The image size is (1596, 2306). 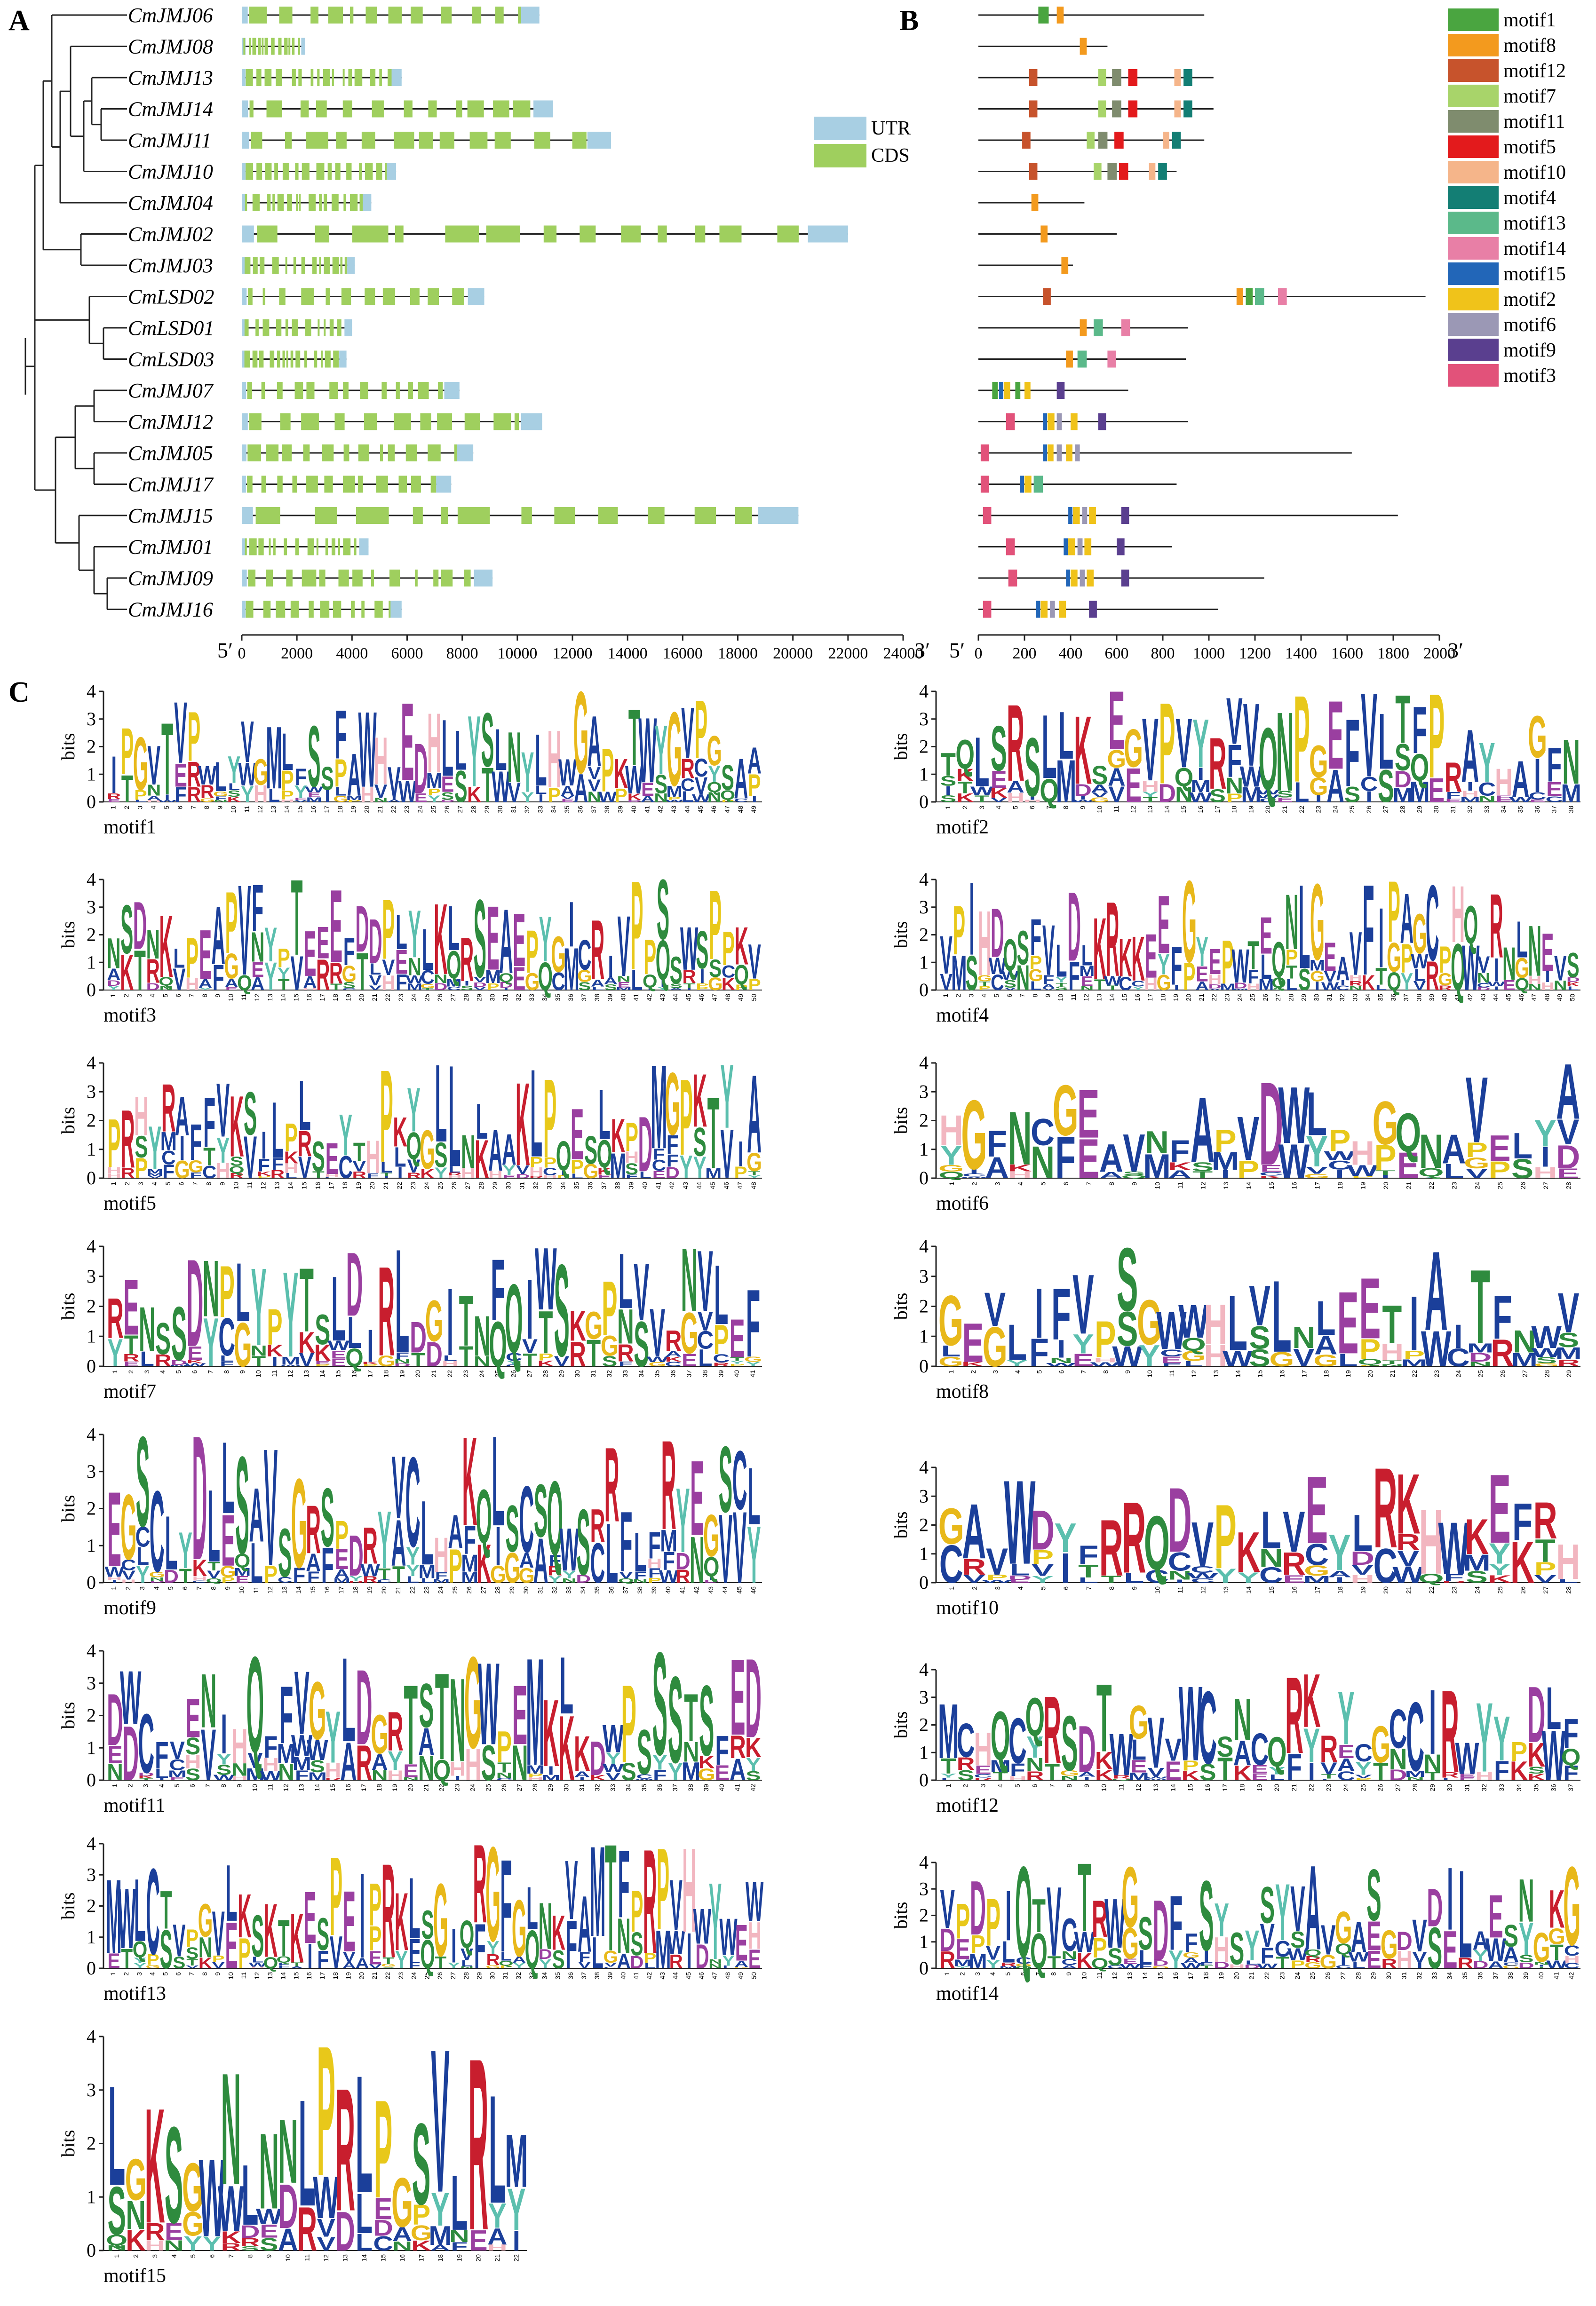 I want to click on gene-axis-tick-label: 18000, so click(x=738, y=653).